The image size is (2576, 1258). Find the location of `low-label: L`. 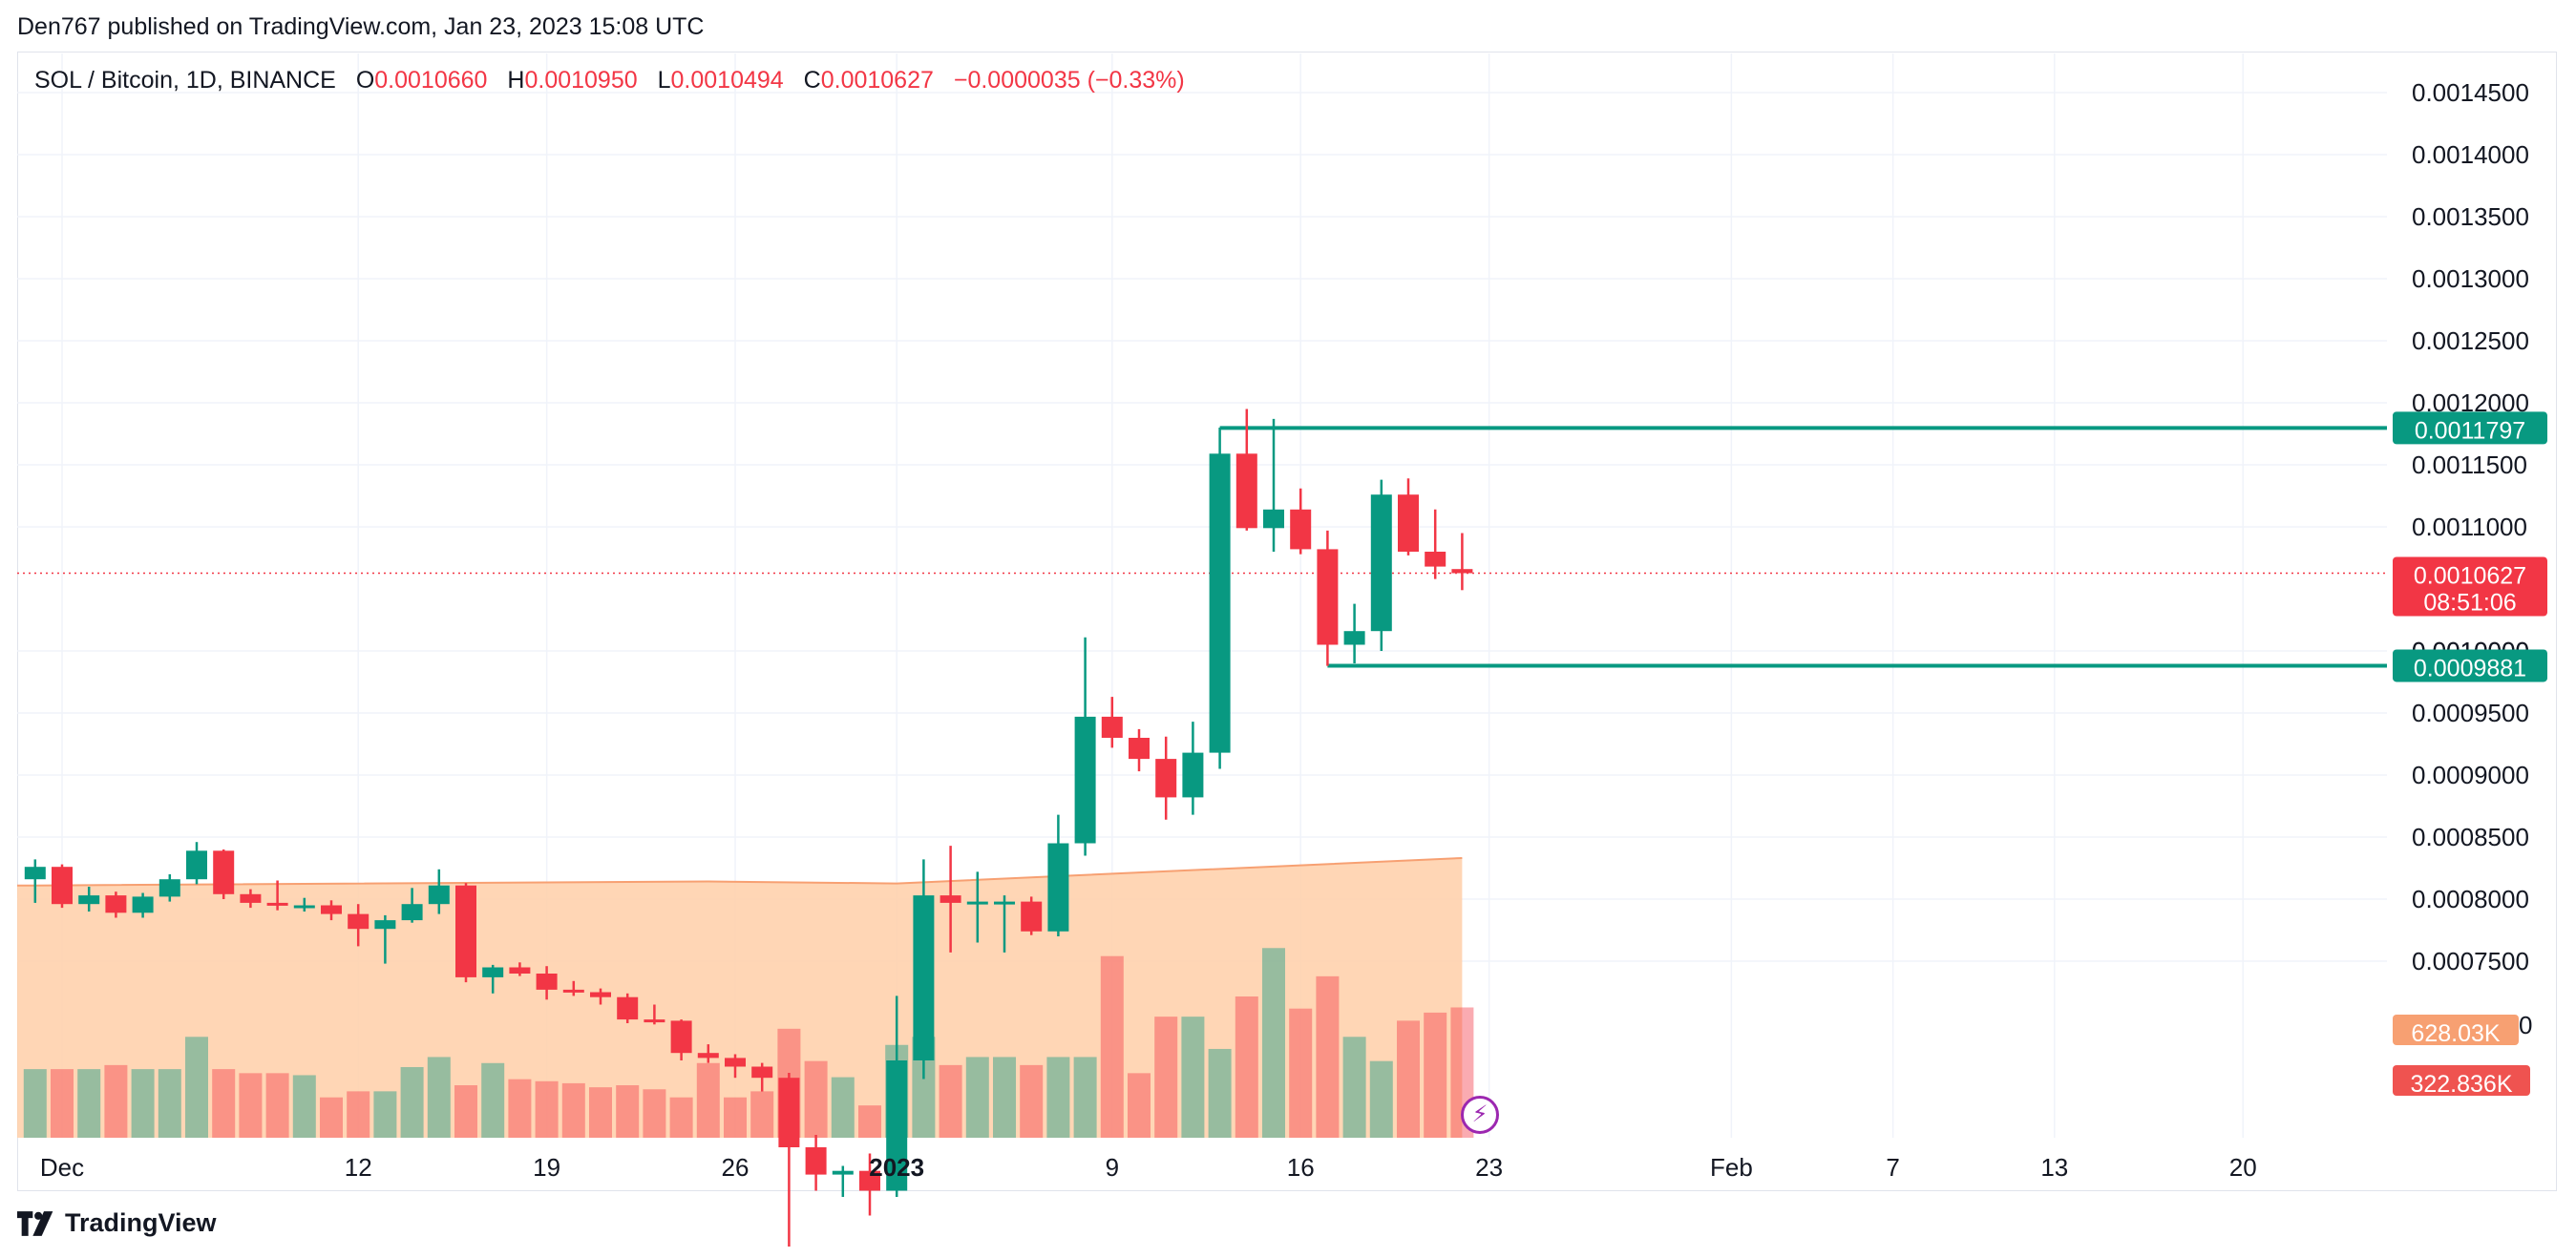

low-label: L is located at coordinates (664, 81).